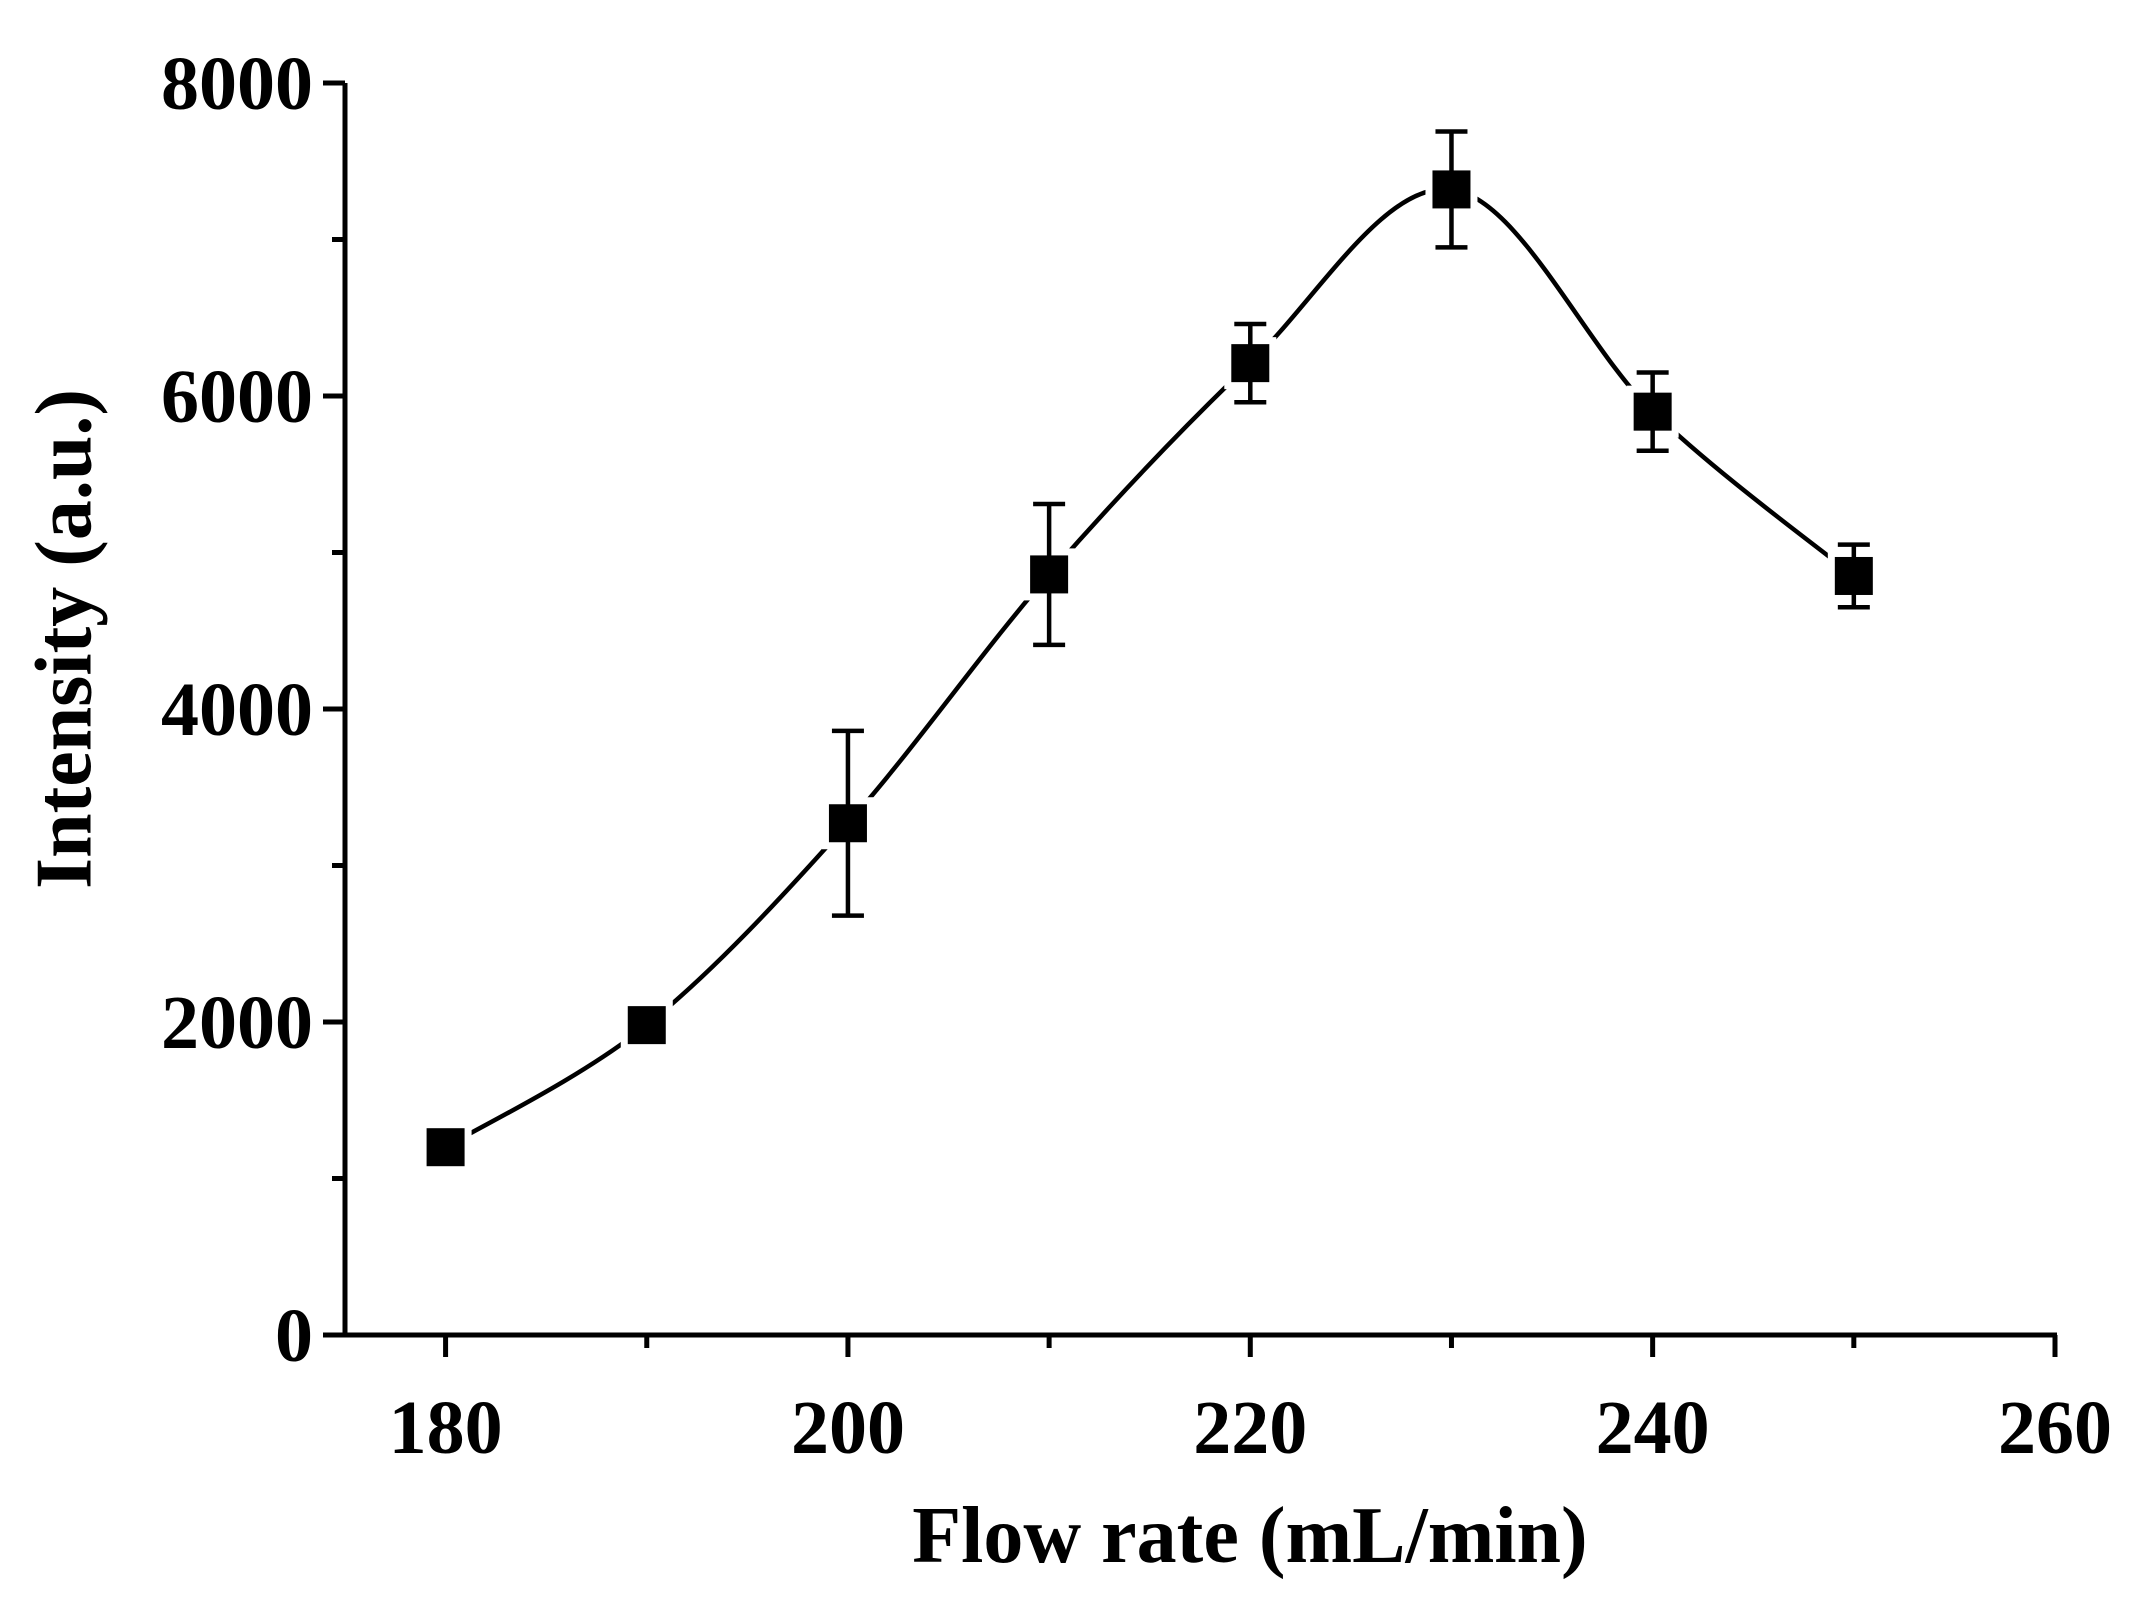  I want to click on x-axis-title: Flow rate (mL/min), so click(1249, 1536).